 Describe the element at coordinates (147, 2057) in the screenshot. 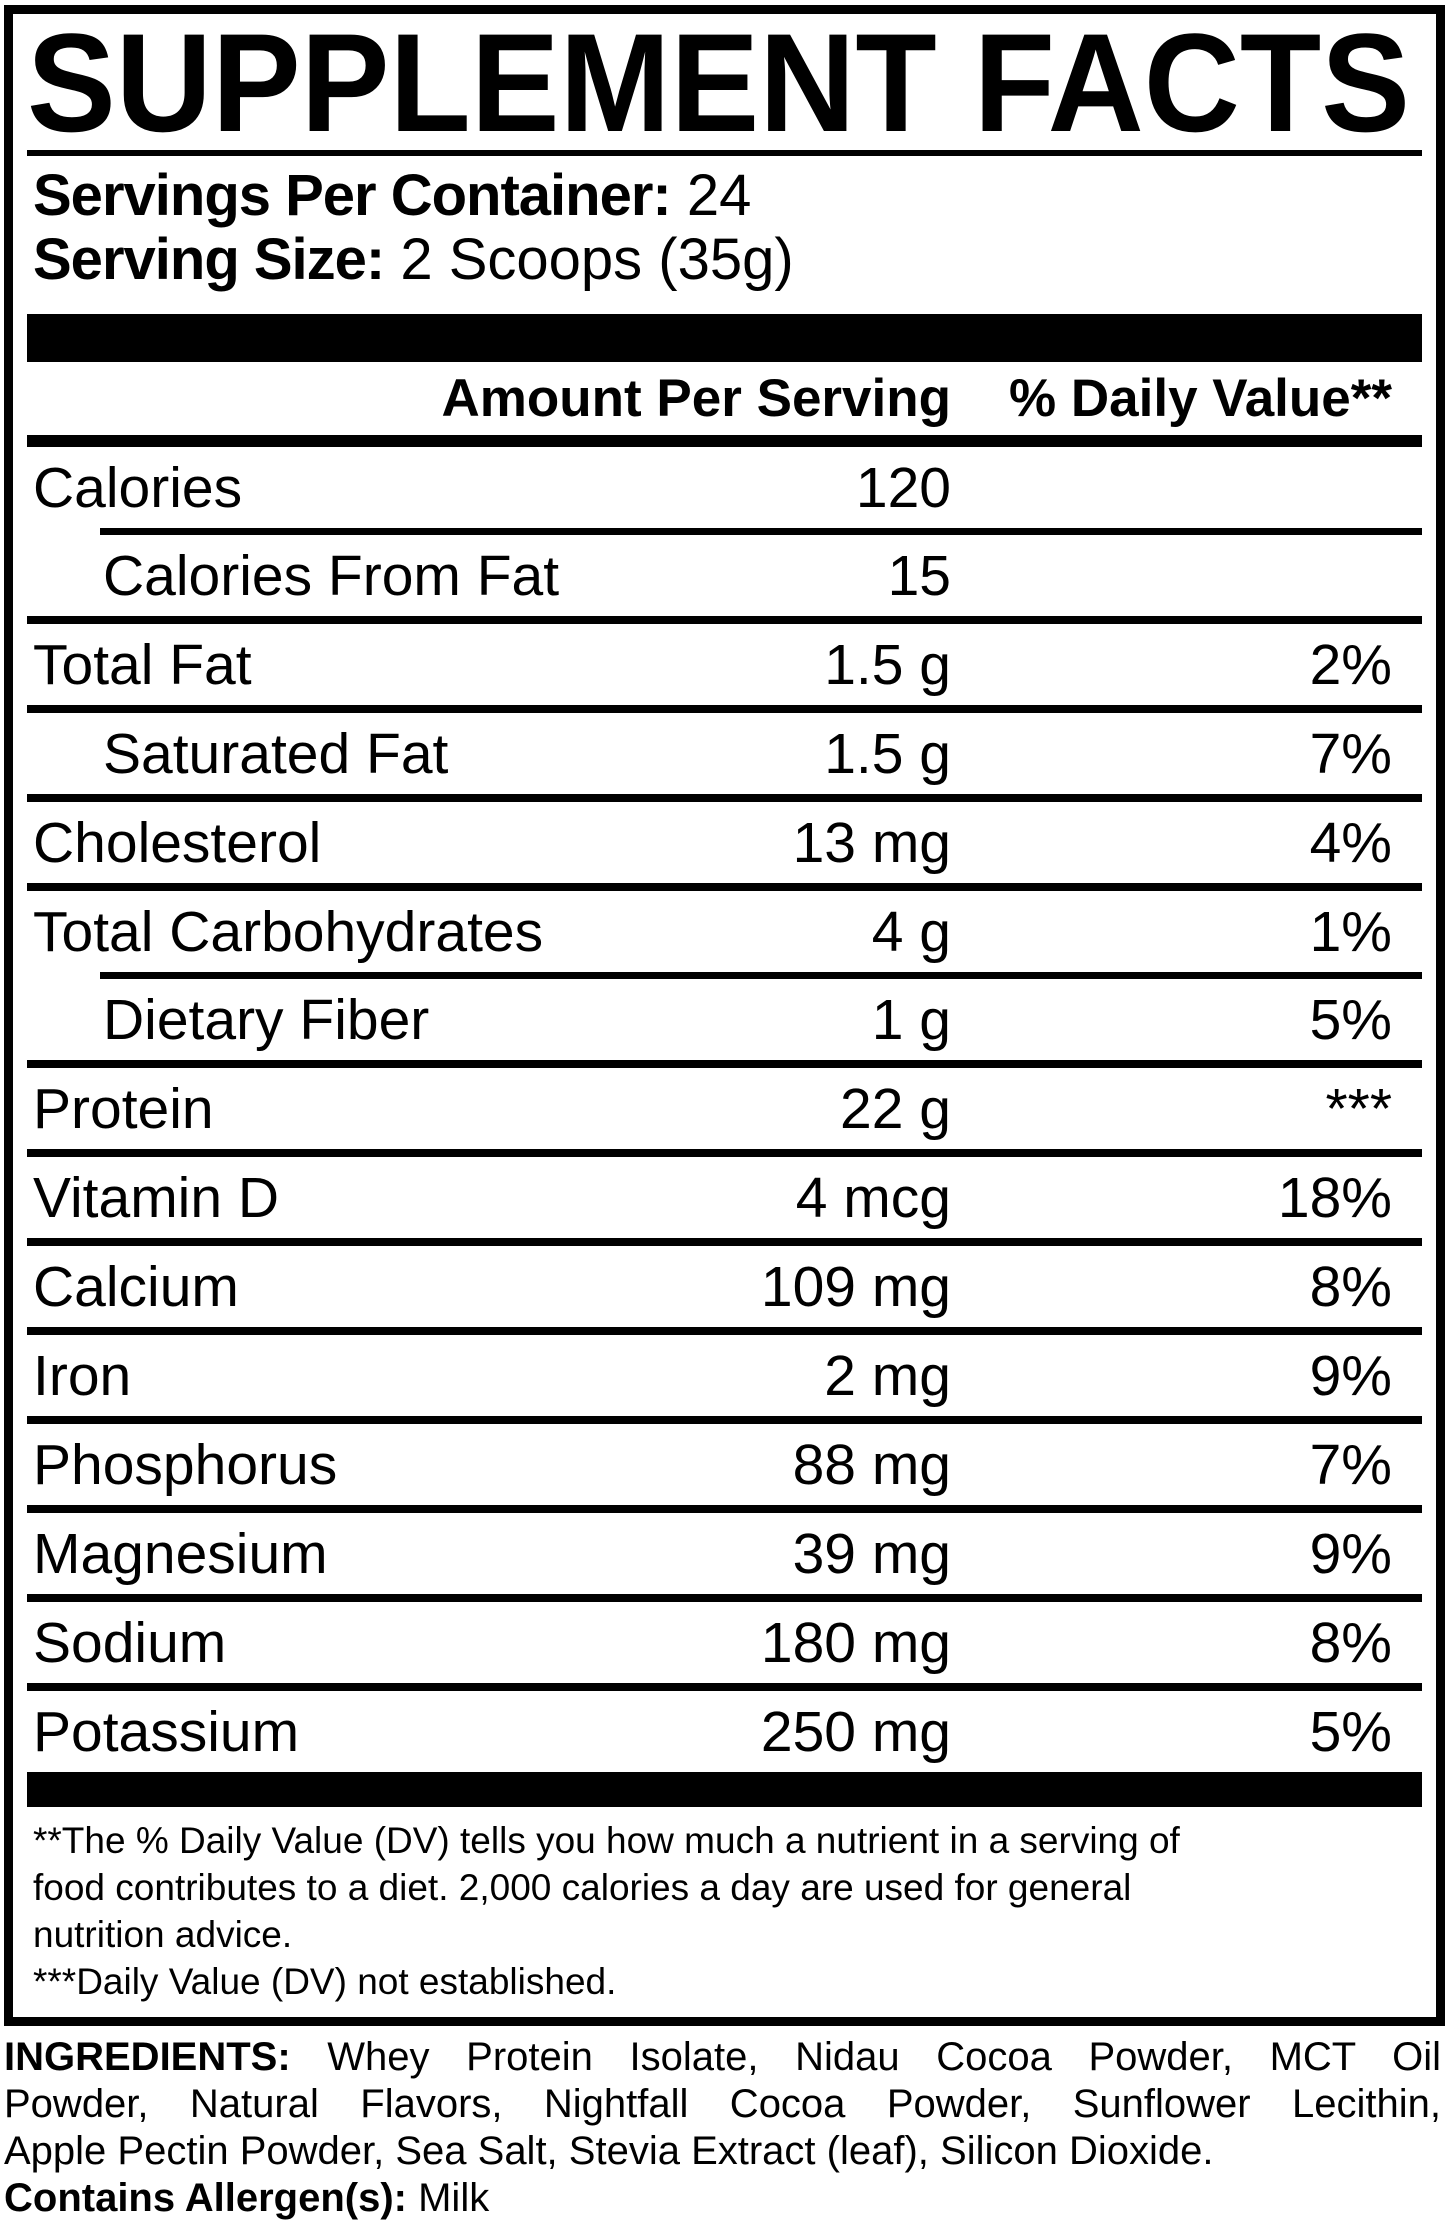

I see `ingredients-label: INGREDIENTS:` at that location.